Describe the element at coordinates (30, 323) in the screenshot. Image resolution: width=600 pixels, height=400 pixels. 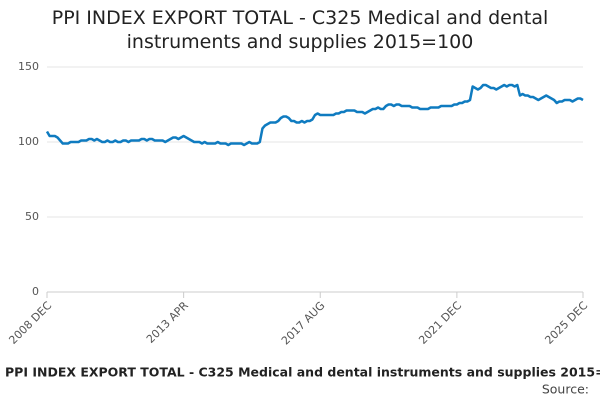
I see `x-tick-label: 2008 DEC` at that location.